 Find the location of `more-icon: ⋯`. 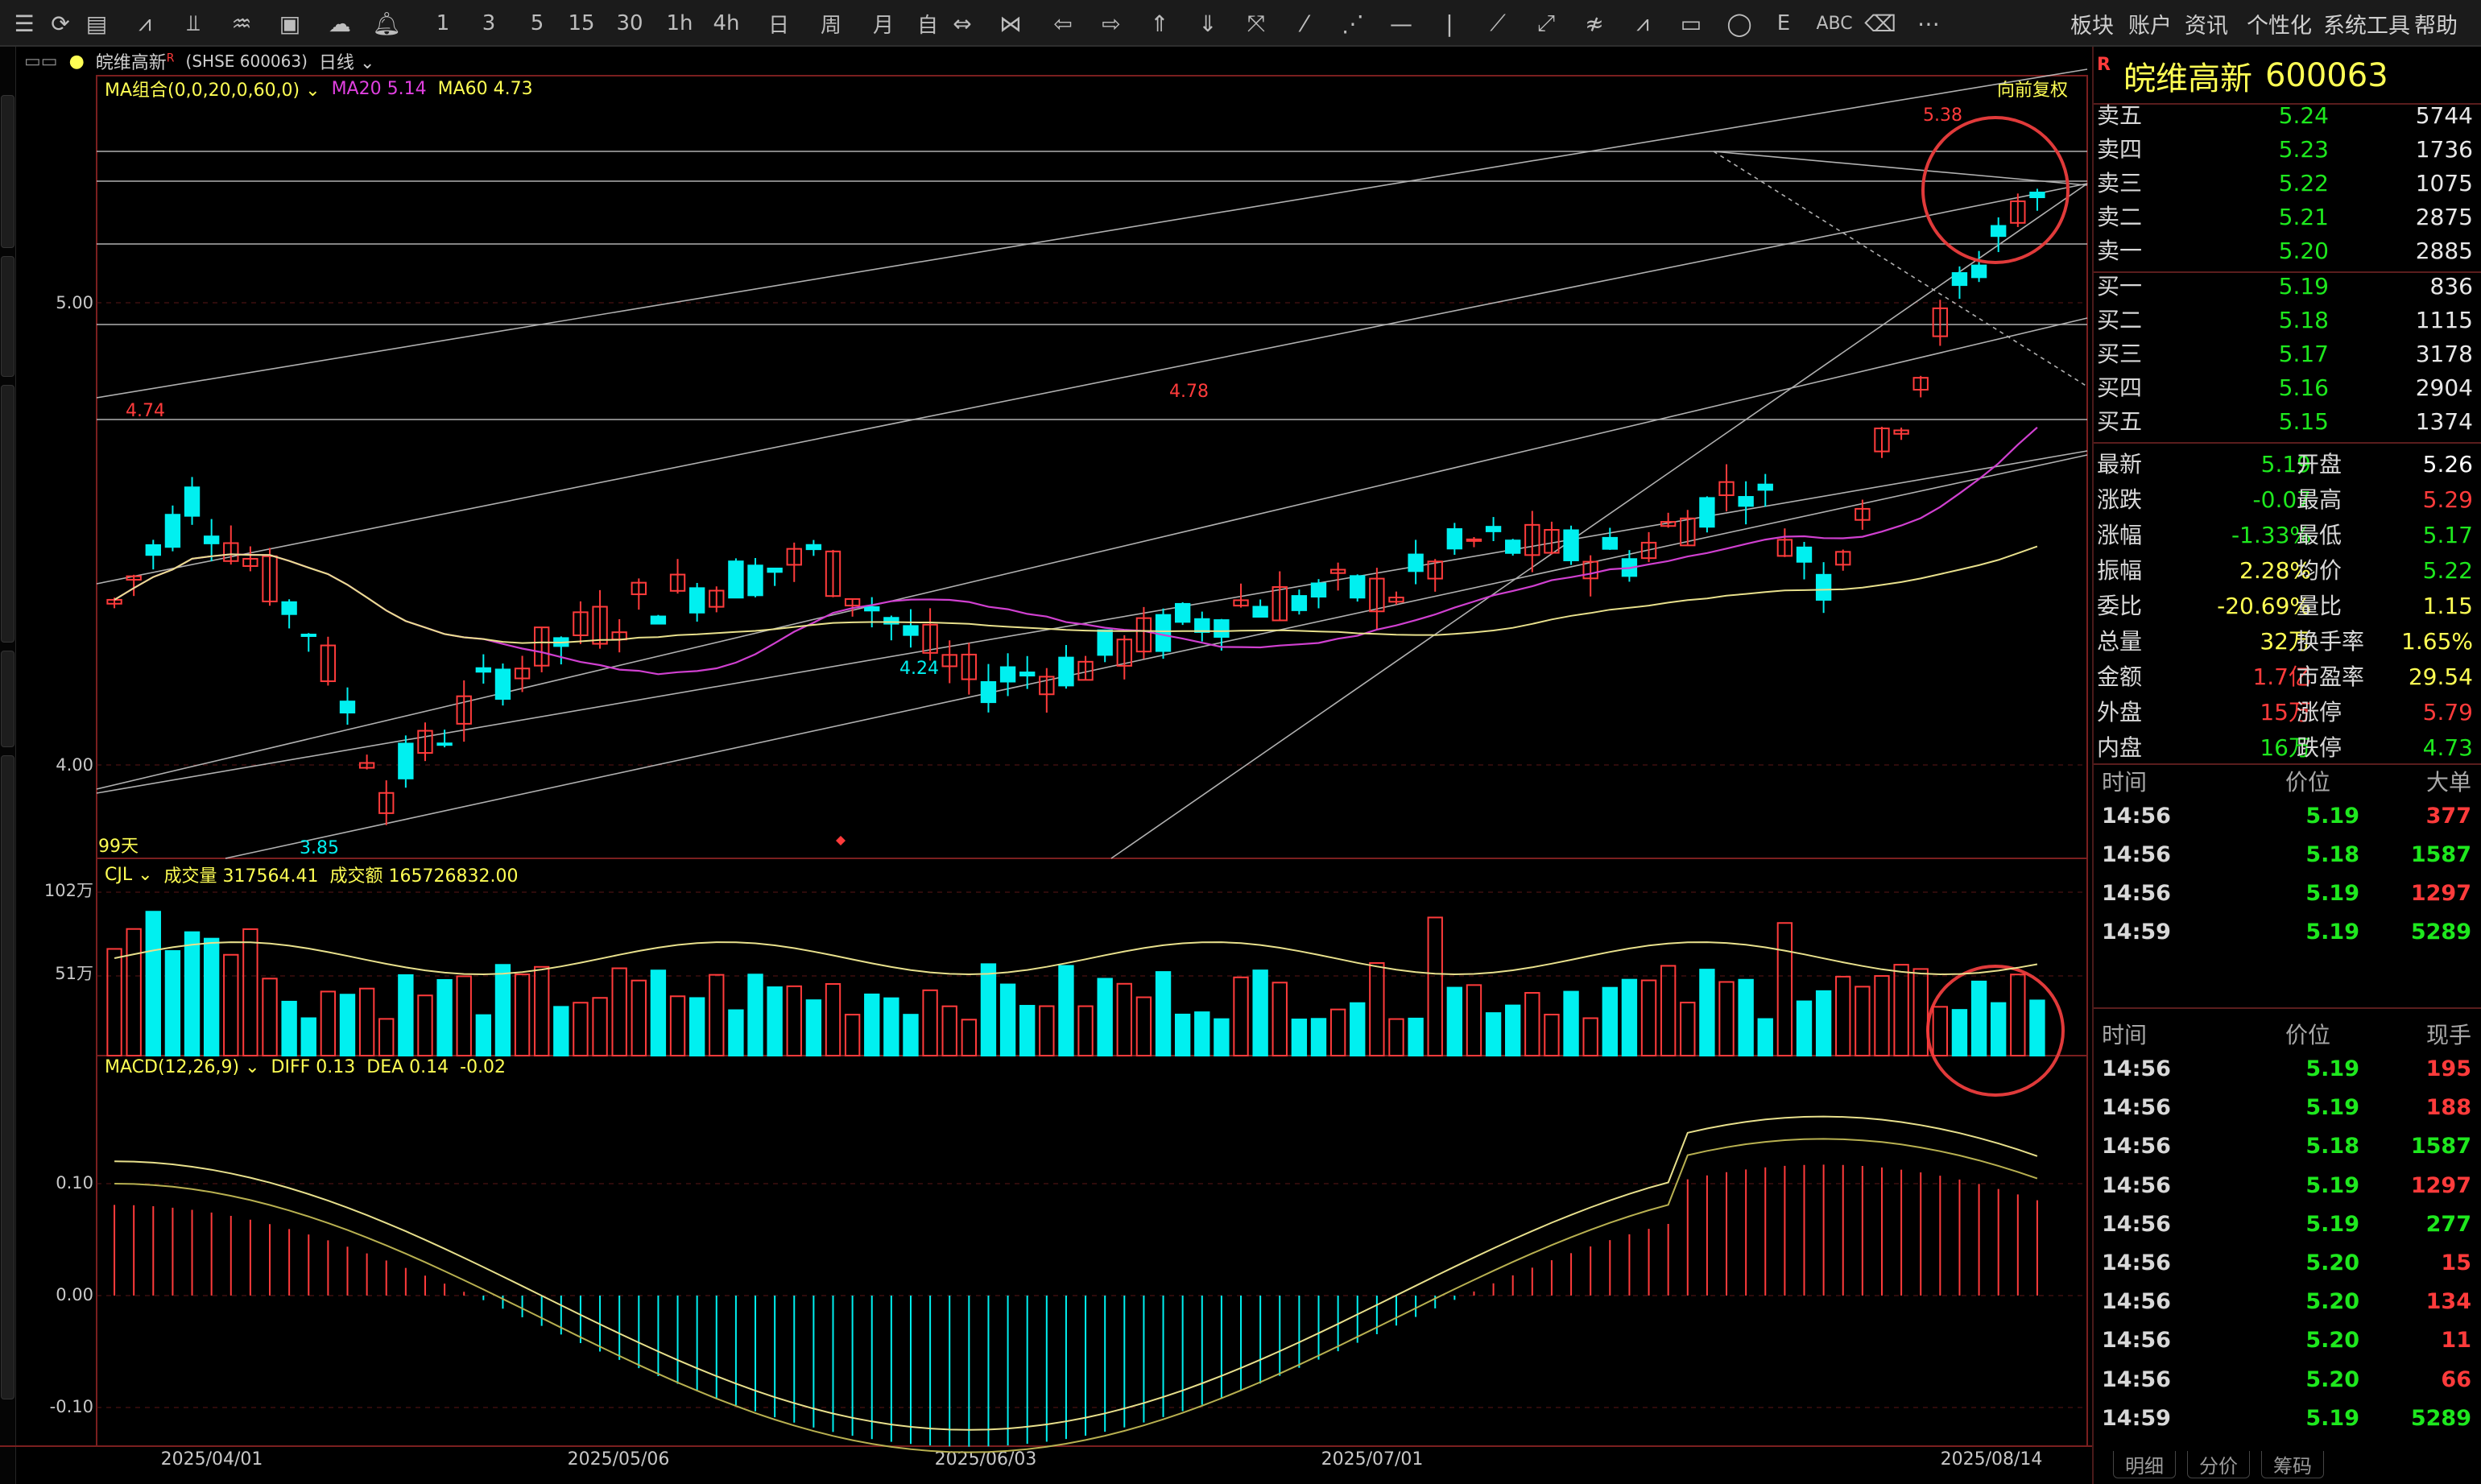

more-icon: ⋯ is located at coordinates (1929, 23).